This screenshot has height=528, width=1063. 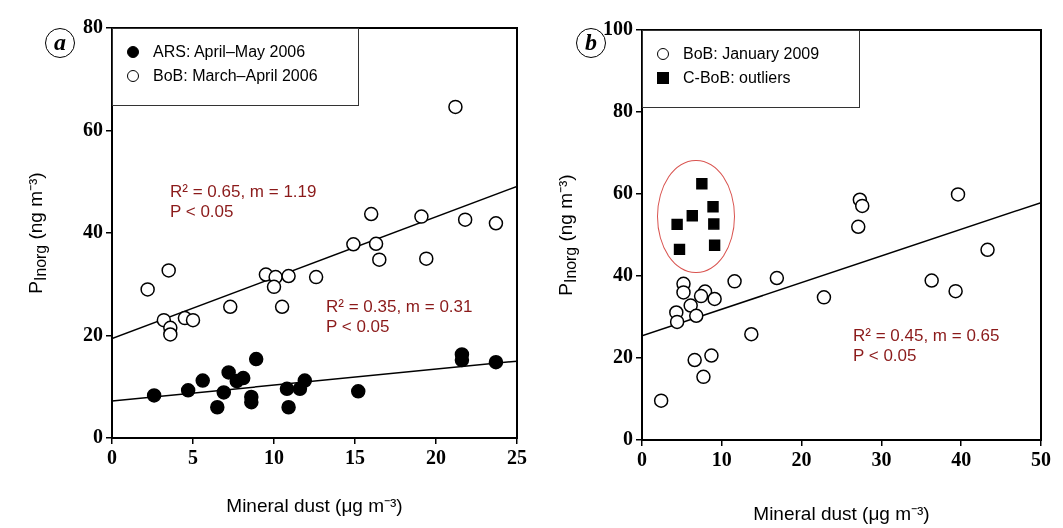 What do you see at coordinates (591, 42) in the screenshot?
I see `chart-title: b` at bounding box center [591, 42].